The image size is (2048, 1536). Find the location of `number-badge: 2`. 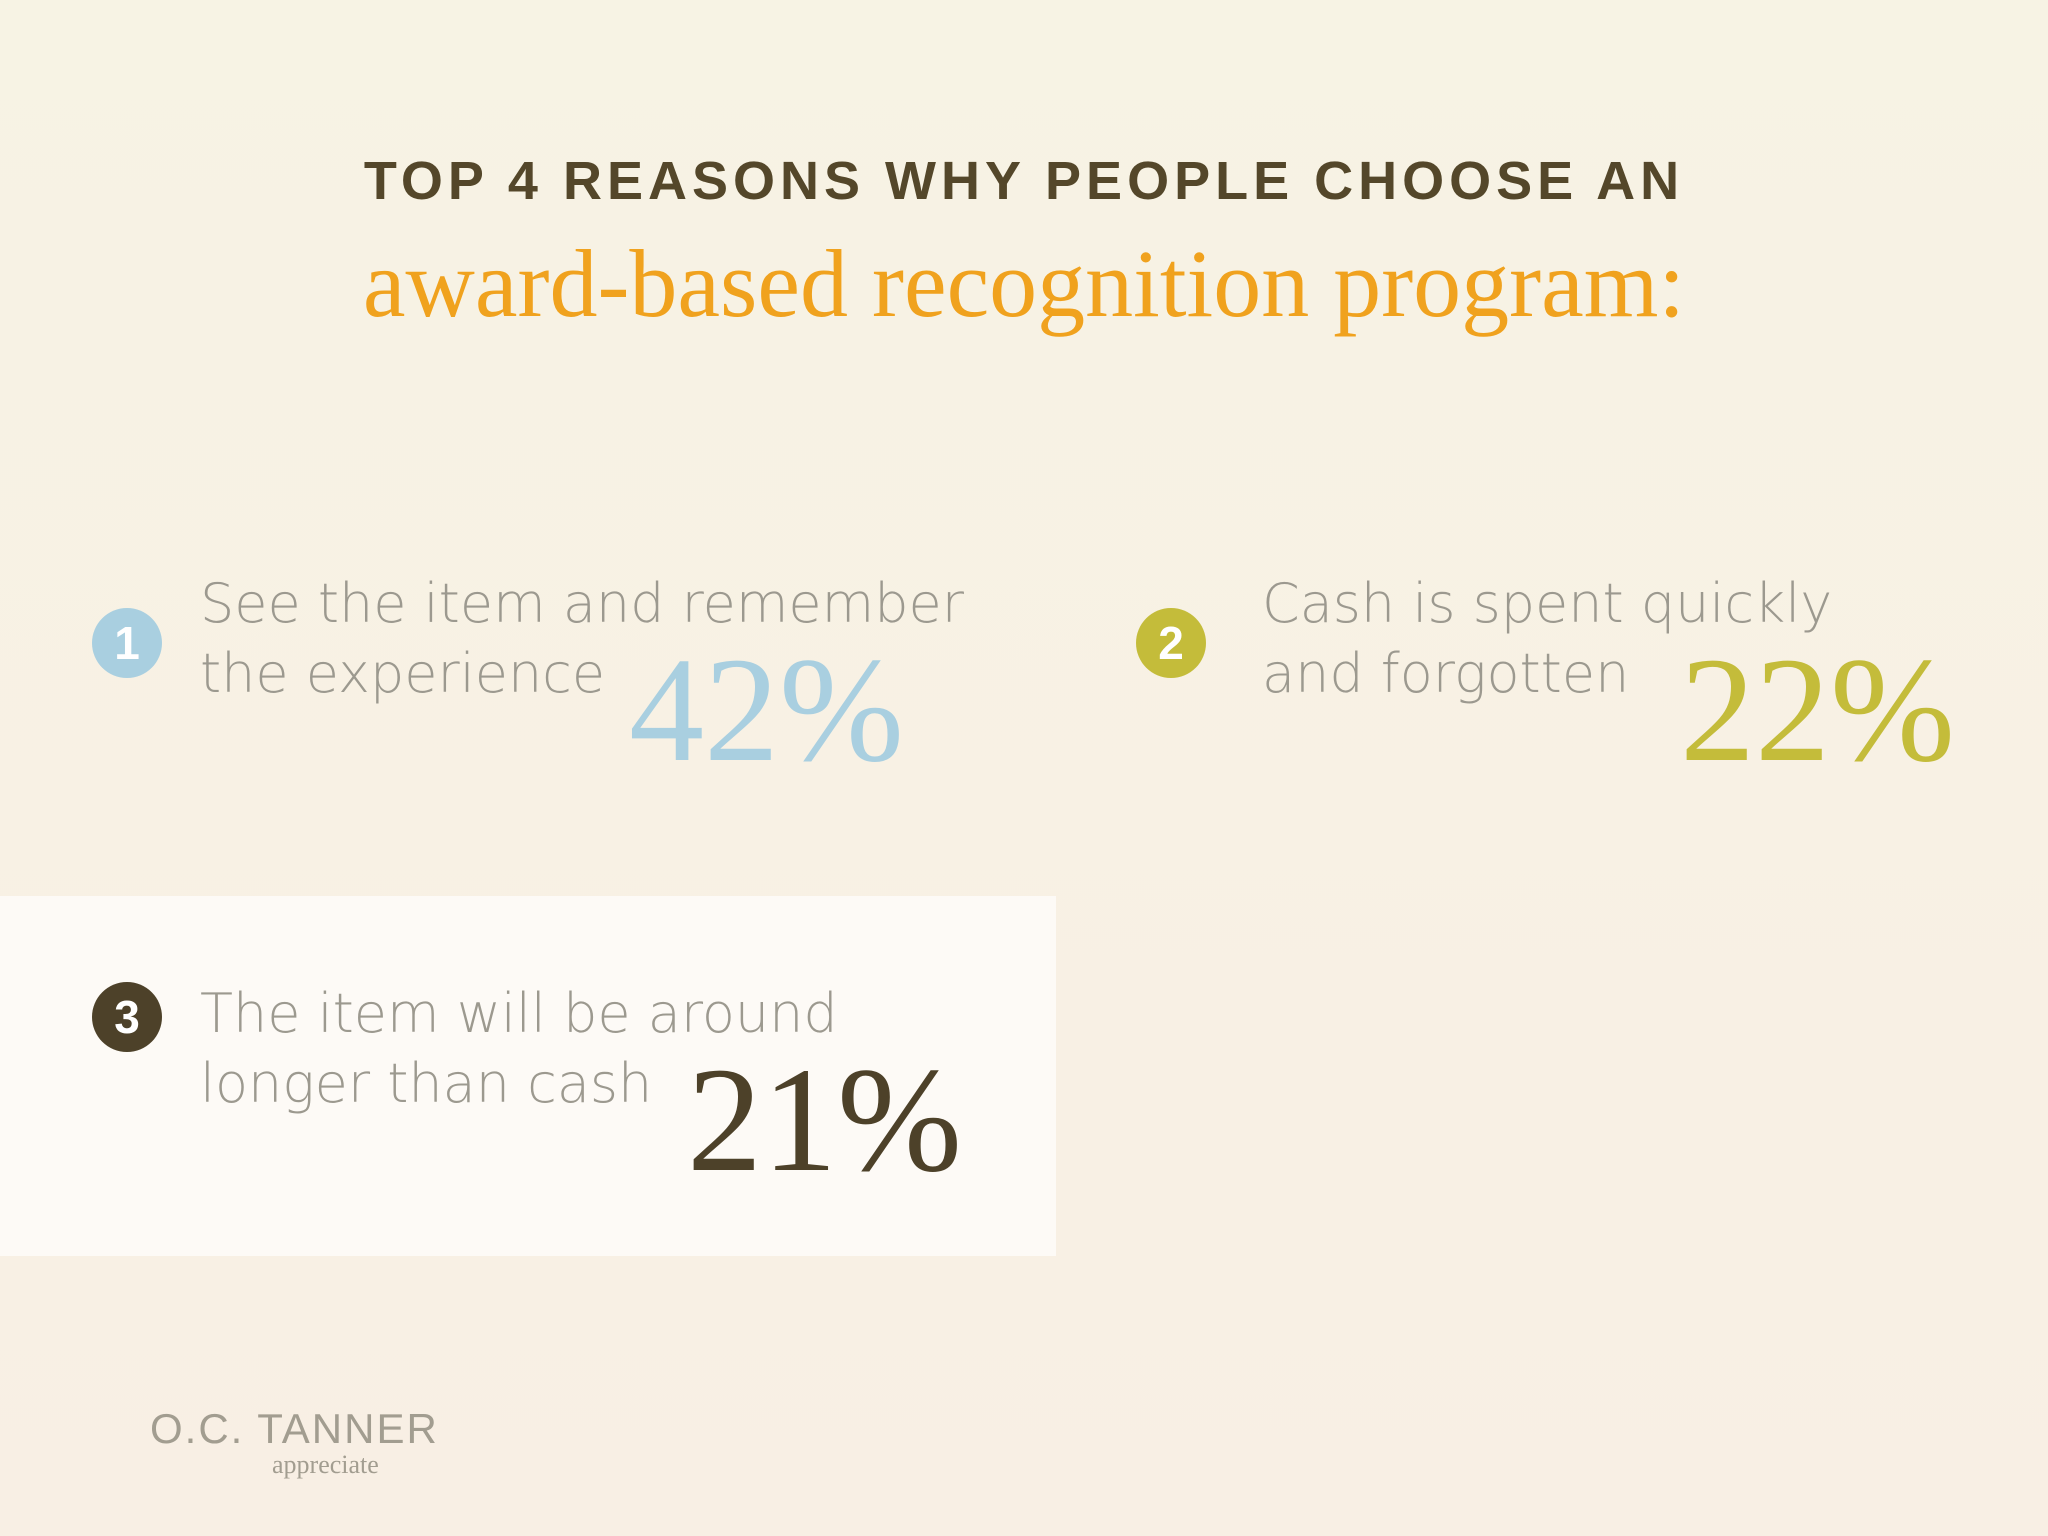

number-badge: 2 is located at coordinates (1171, 643).